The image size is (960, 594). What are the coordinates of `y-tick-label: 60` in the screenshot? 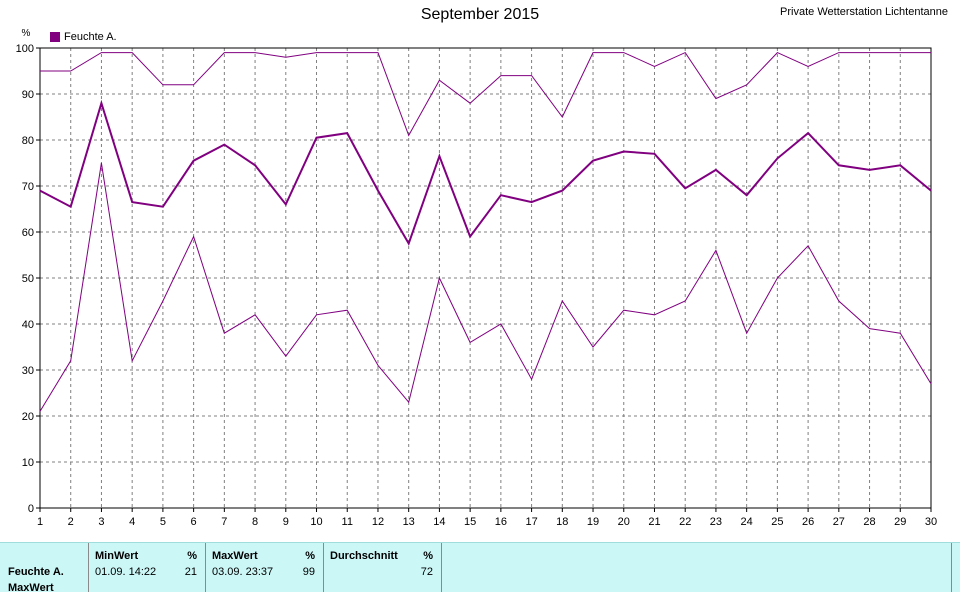 It's located at (28, 233).